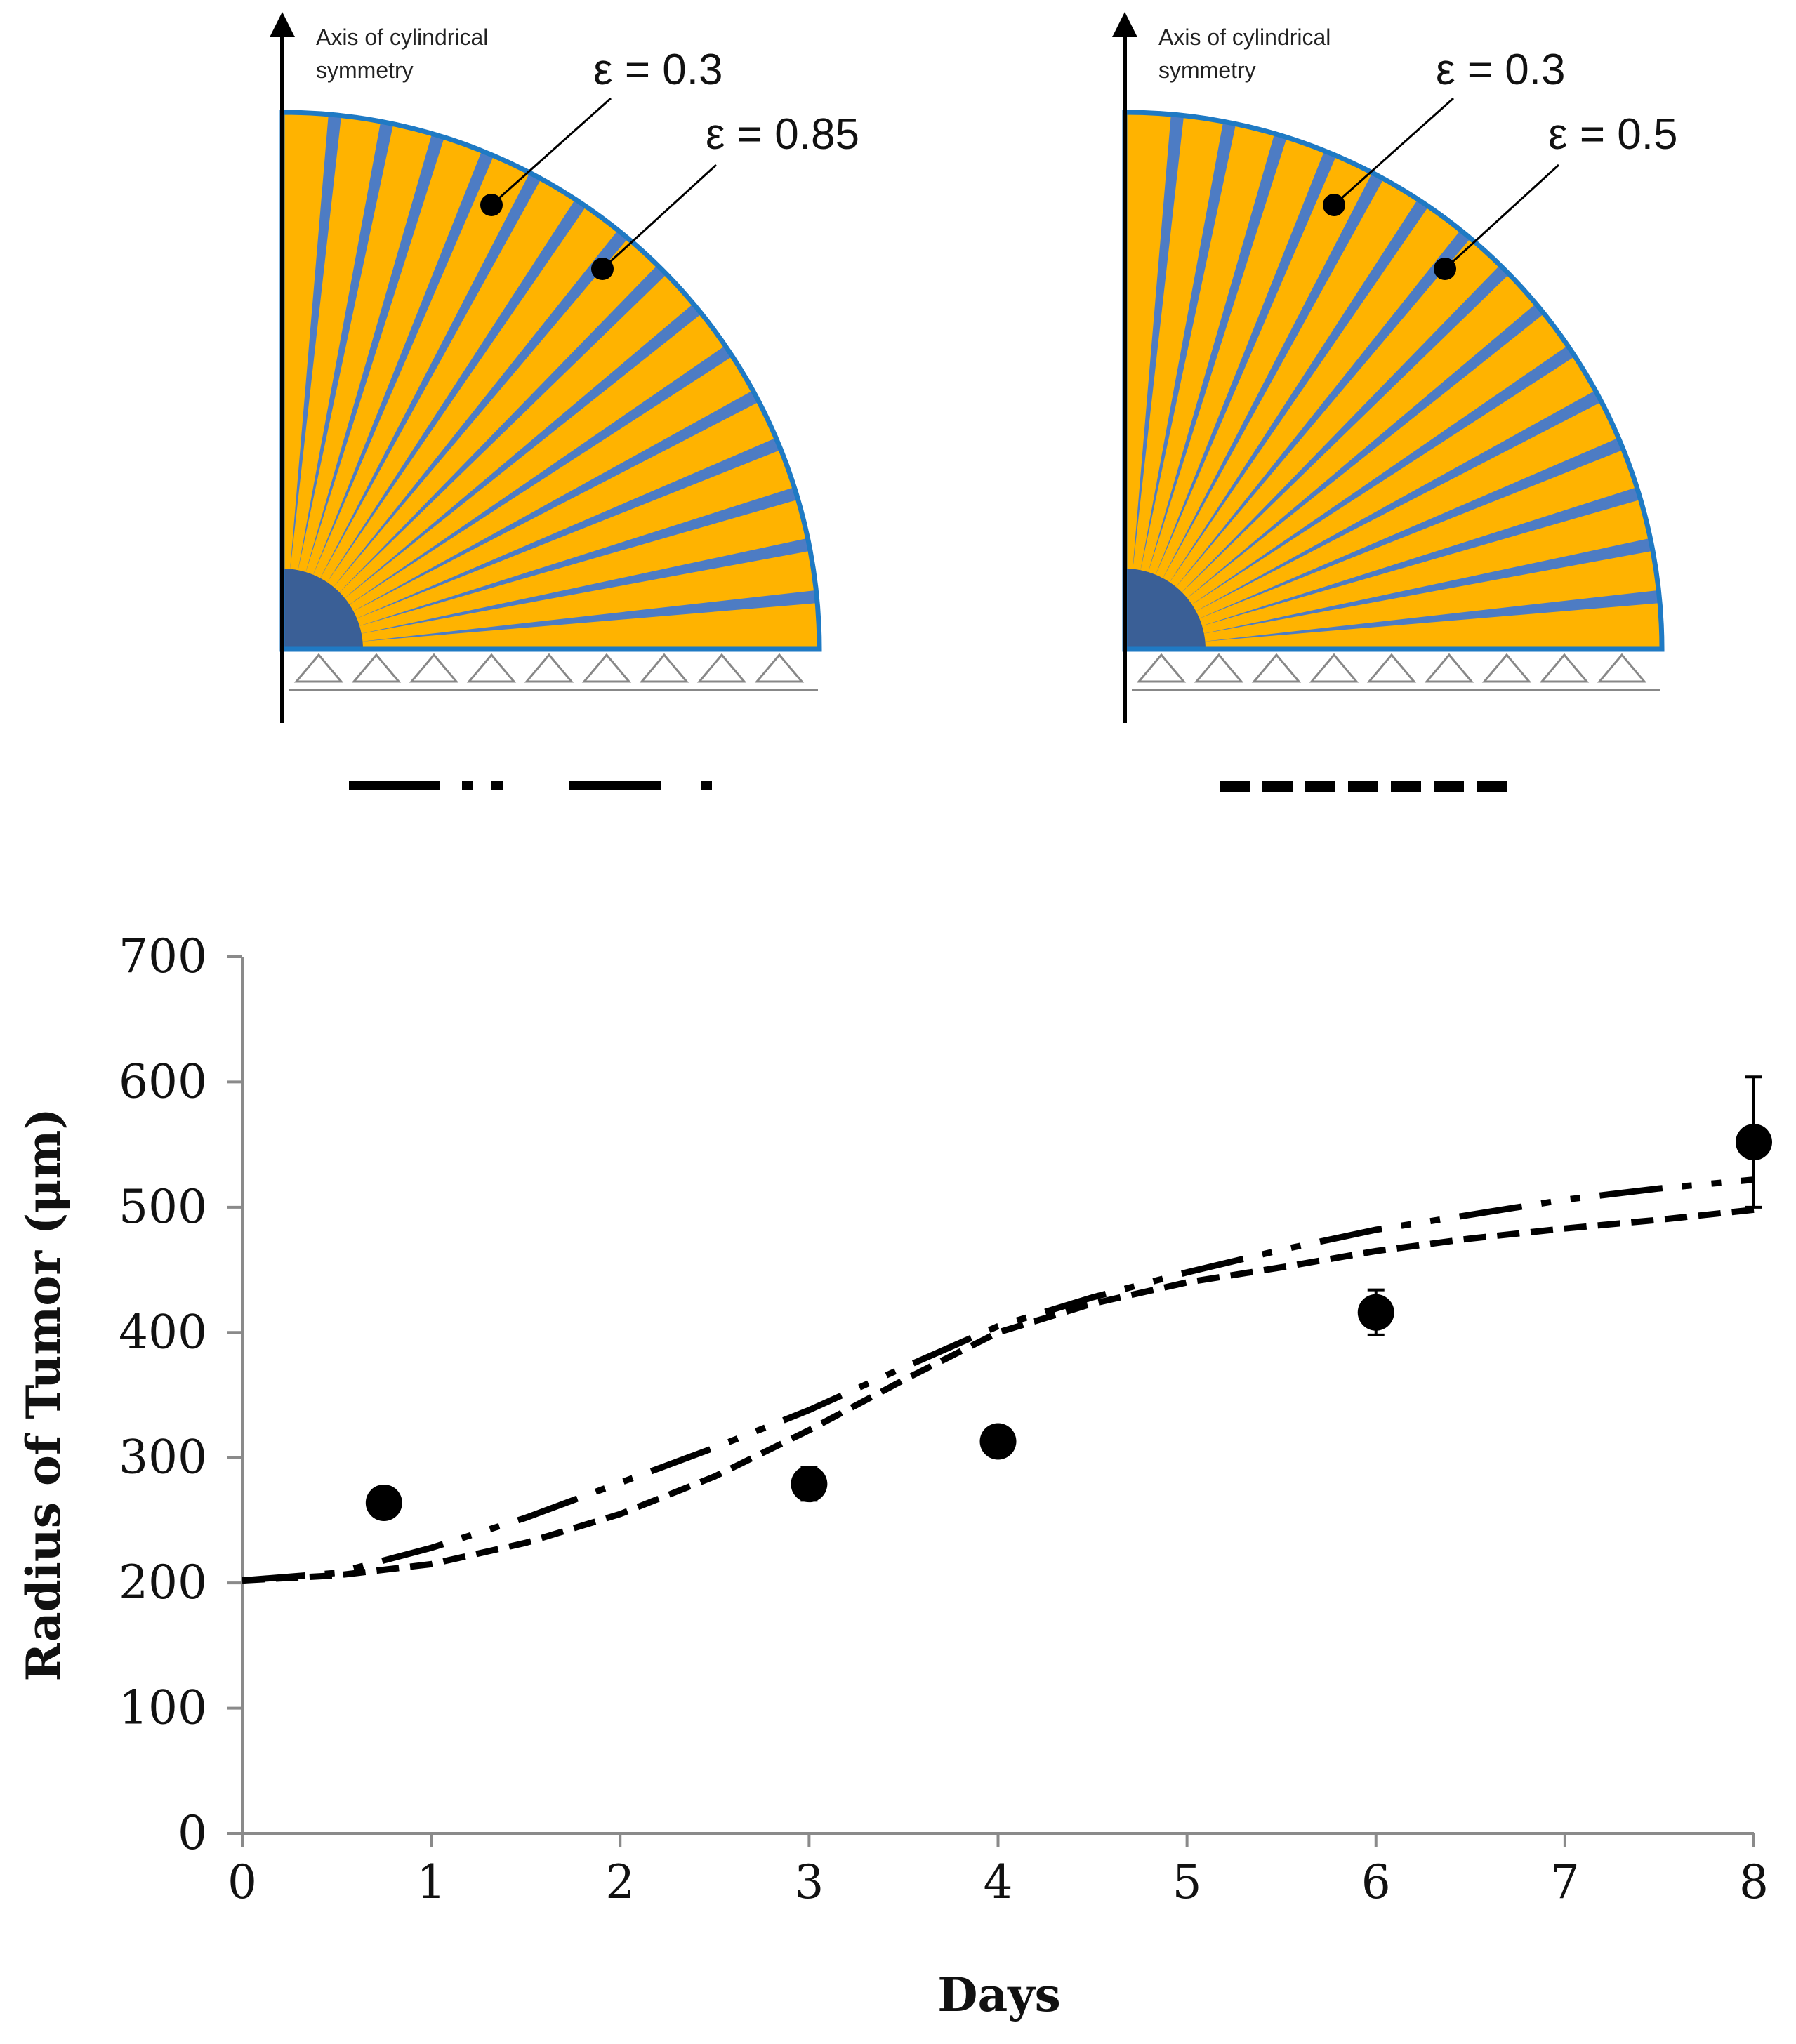 The height and width of the screenshot is (2044, 1796). Describe the element at coordinates (365, 70) in the screenshot. I see `axis-label-line2: symmetry` at that location.